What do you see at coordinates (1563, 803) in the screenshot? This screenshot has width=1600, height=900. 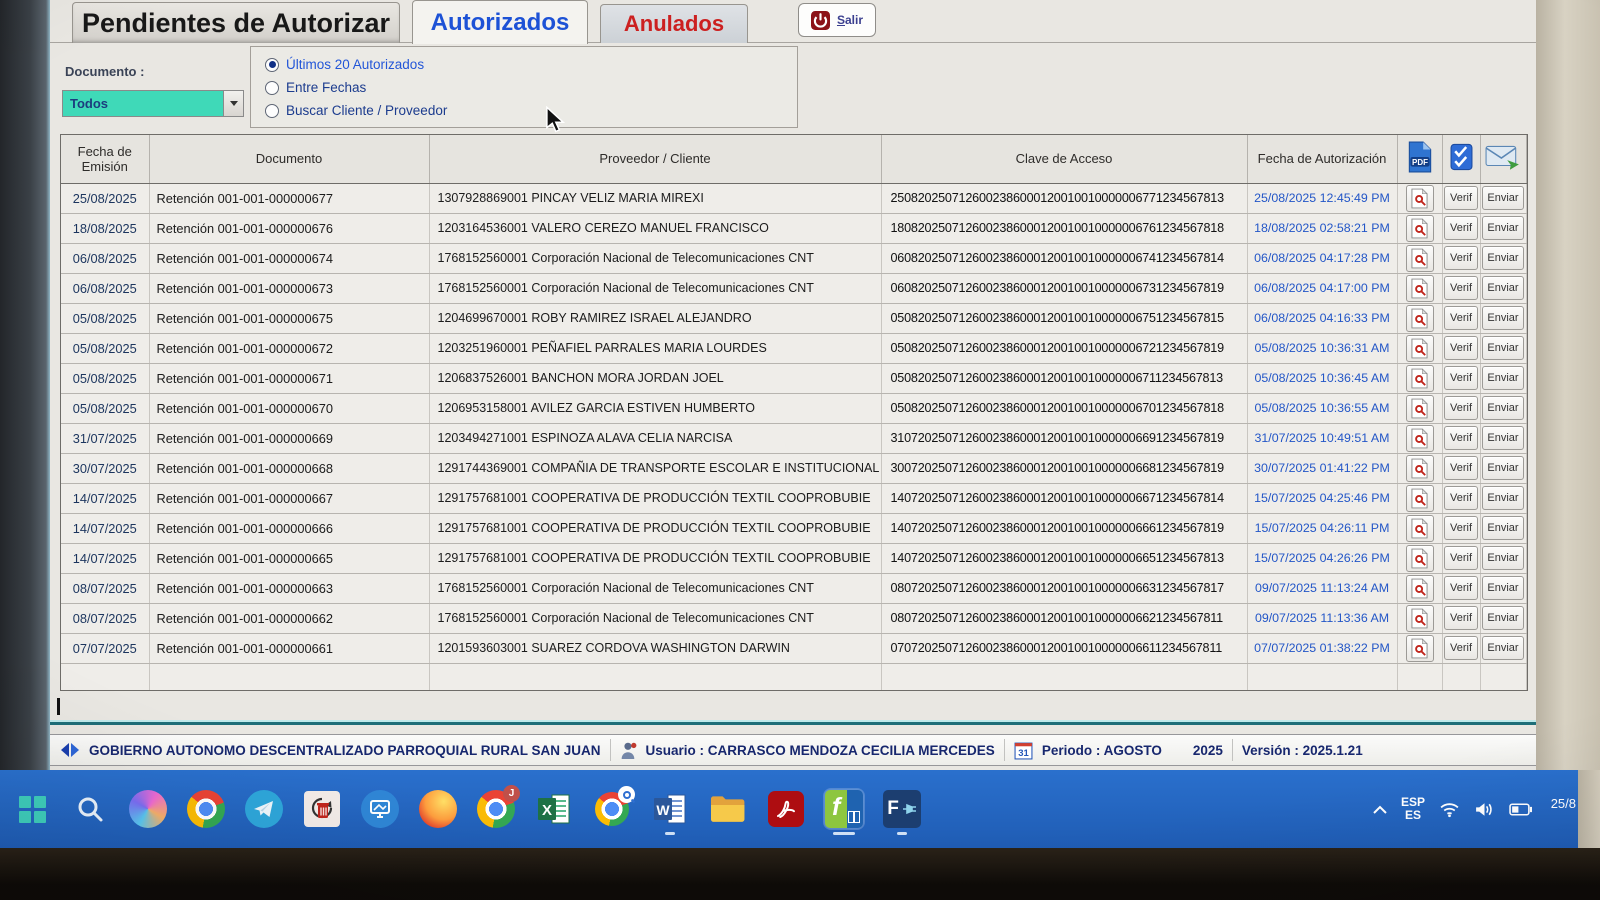 I see `taskbar-clock: 25/8` at bounding box center [1563, 803].